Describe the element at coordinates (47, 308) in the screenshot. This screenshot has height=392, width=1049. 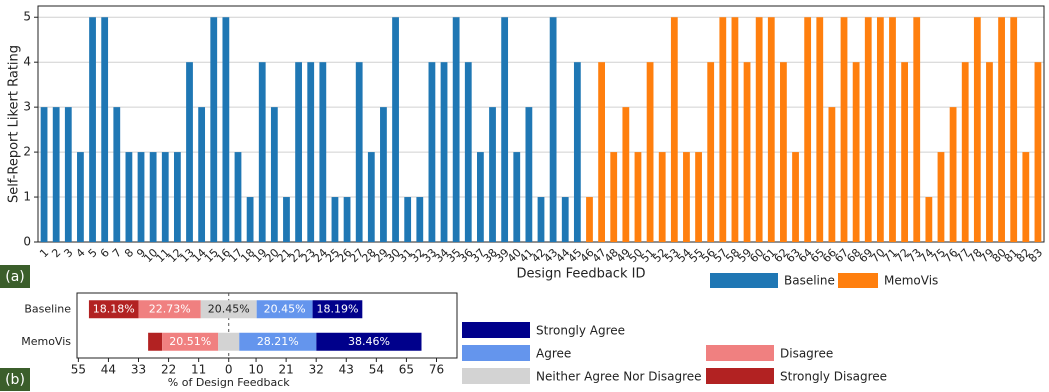
I see `y-tick-label: Baseline` at that location.